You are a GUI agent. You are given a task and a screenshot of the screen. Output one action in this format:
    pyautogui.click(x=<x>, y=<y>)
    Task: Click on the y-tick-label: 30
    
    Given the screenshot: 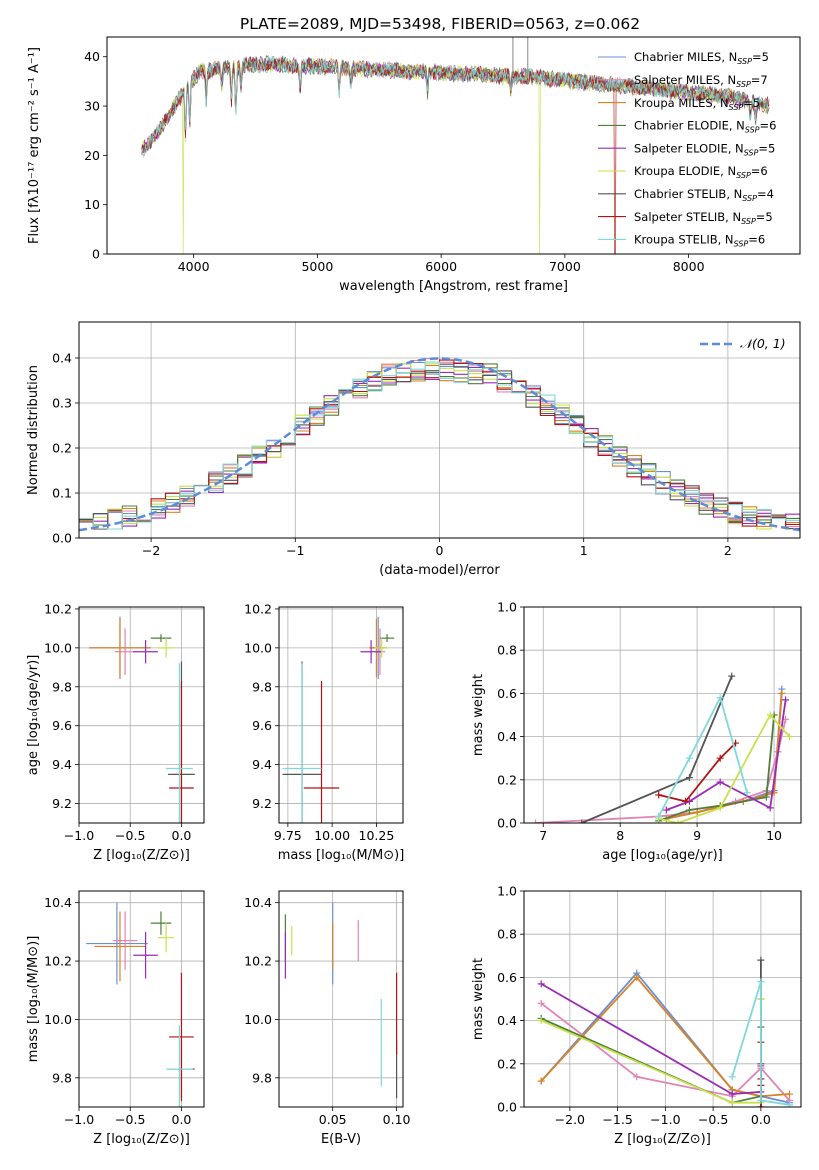 What is the action you would take?
    pyautogui.click(x=92, y=106)
    